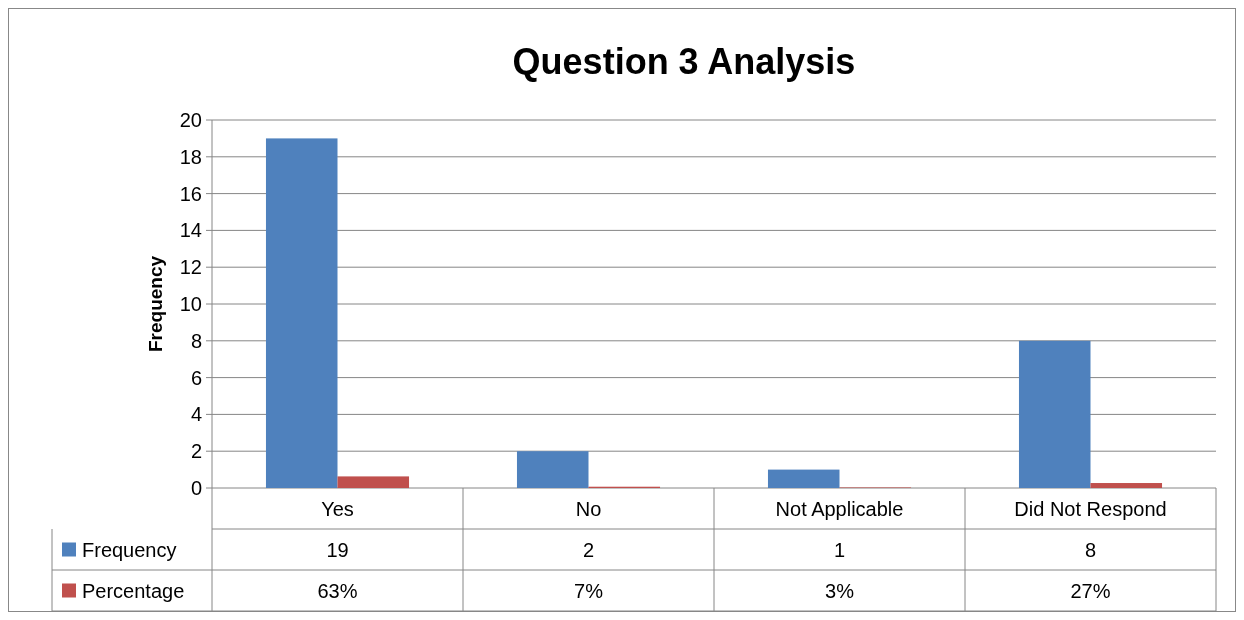  Describe the element at coordinates (190, 267) in the screenshot. I see `y-tick-label: 12` at that location.